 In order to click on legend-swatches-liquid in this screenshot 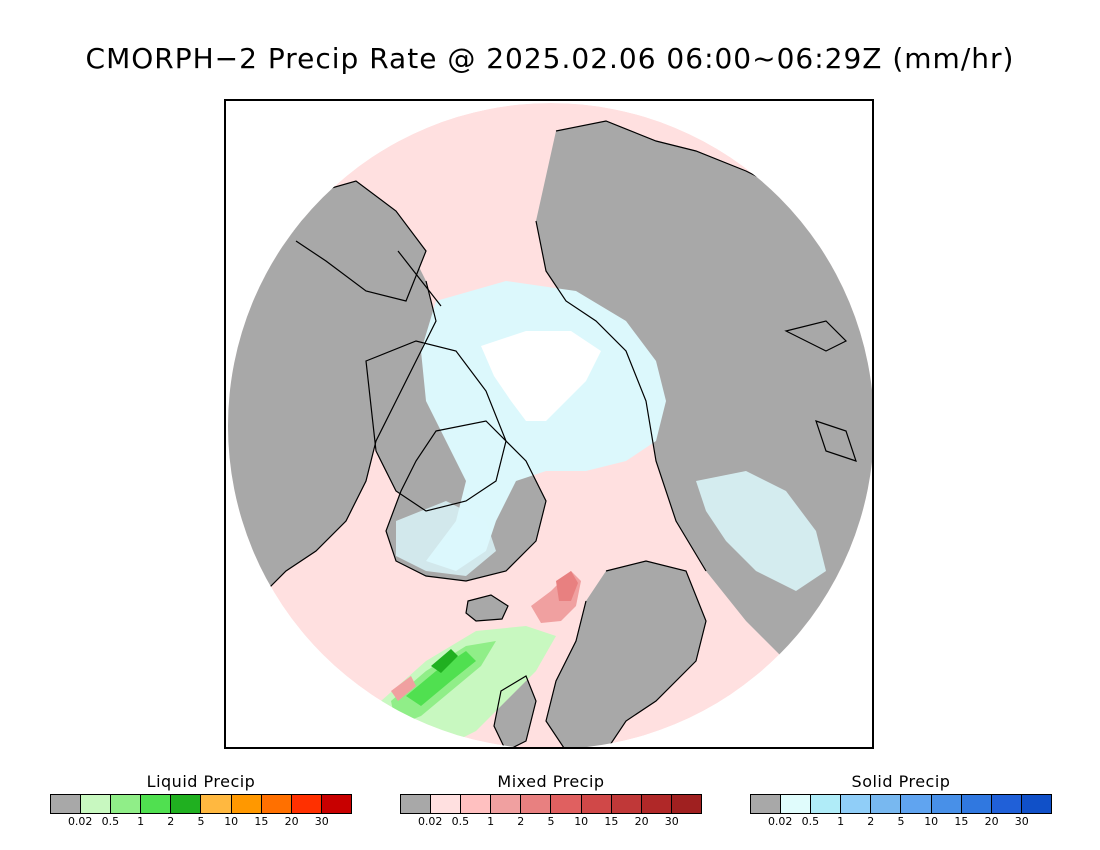, I will do `click(201, 804)`.